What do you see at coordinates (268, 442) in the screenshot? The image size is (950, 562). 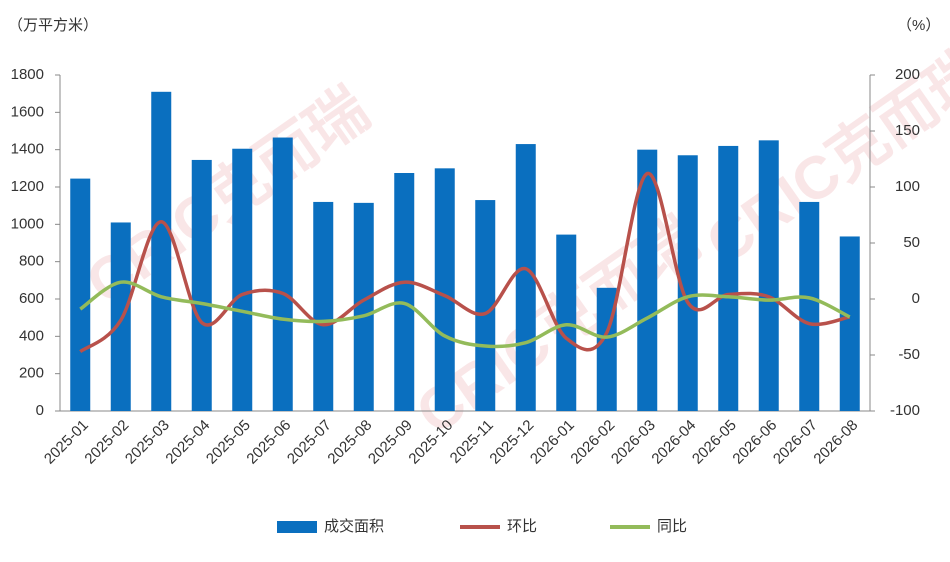 I see `x-tick-label: 2025-06` at bounding box center [268, 442].